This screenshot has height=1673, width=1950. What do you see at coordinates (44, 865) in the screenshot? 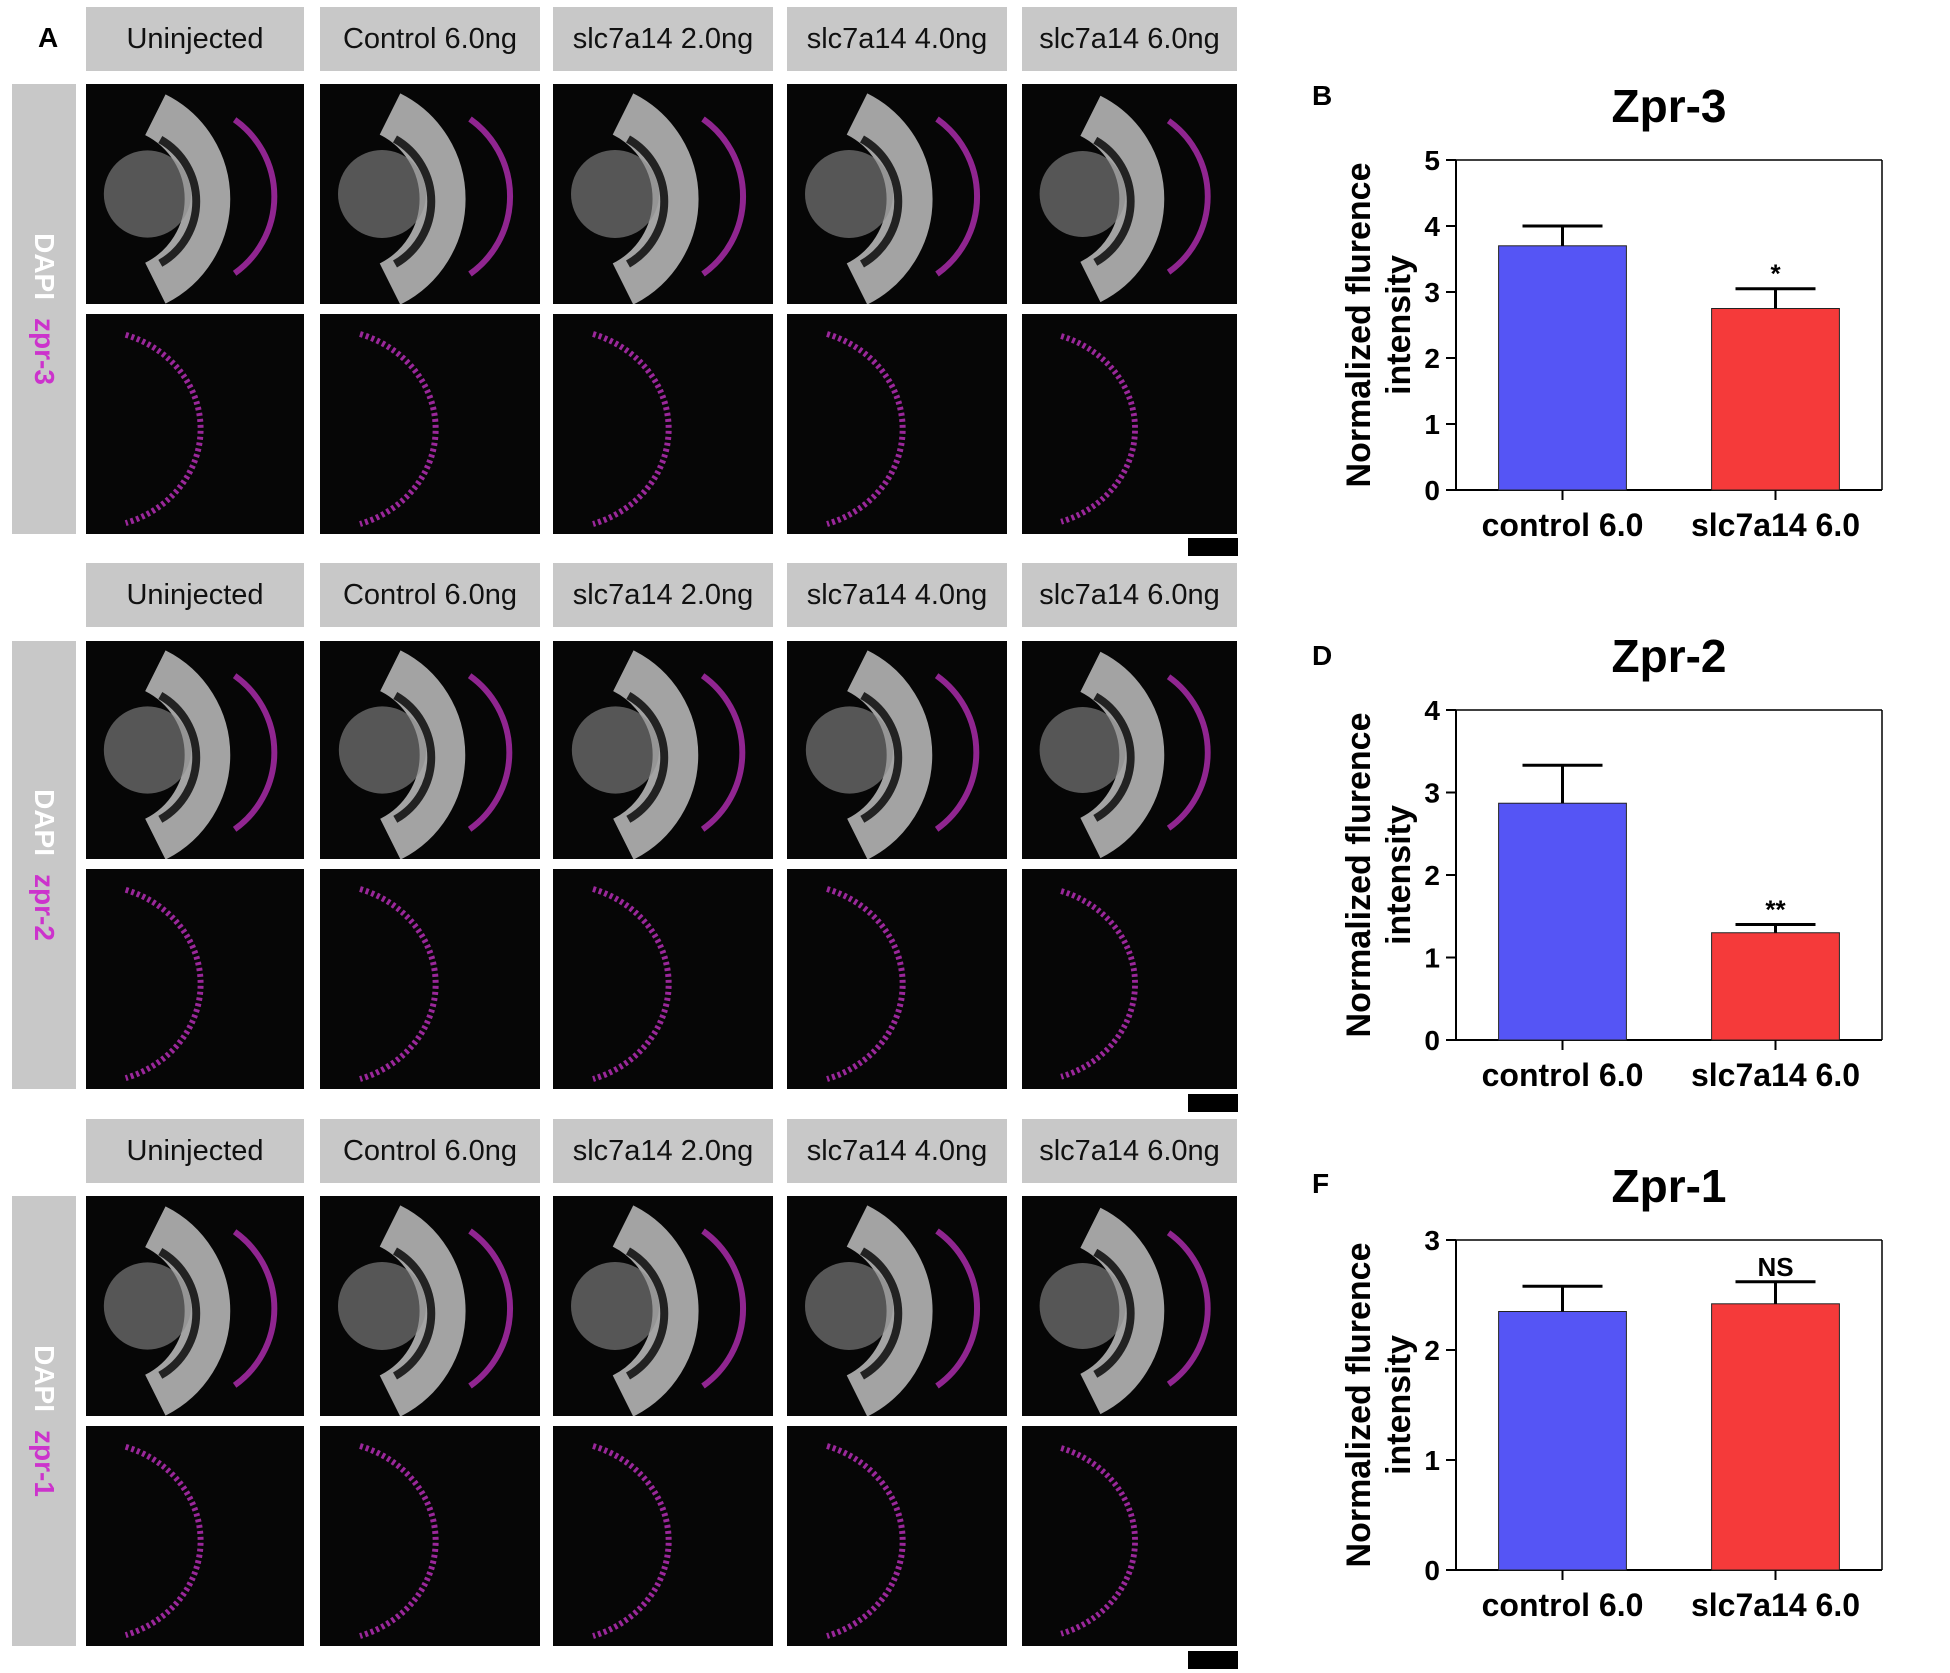
I see `row-label-zpr2: DAPI zpr-2` at bounding box center [44, 865].